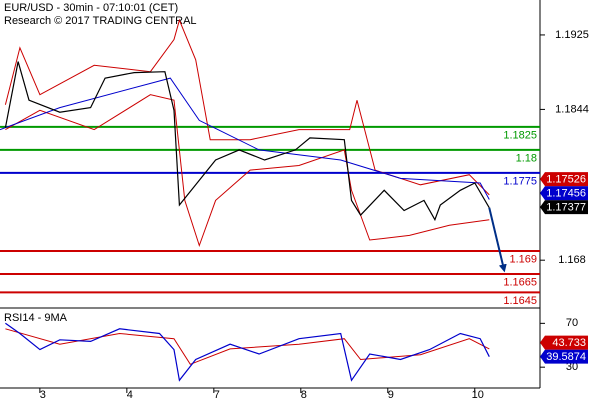  Describe the element at coordinates (36, 318) in the screenshot. I see `rsi-title: RSI14 - 9MA` at that location.